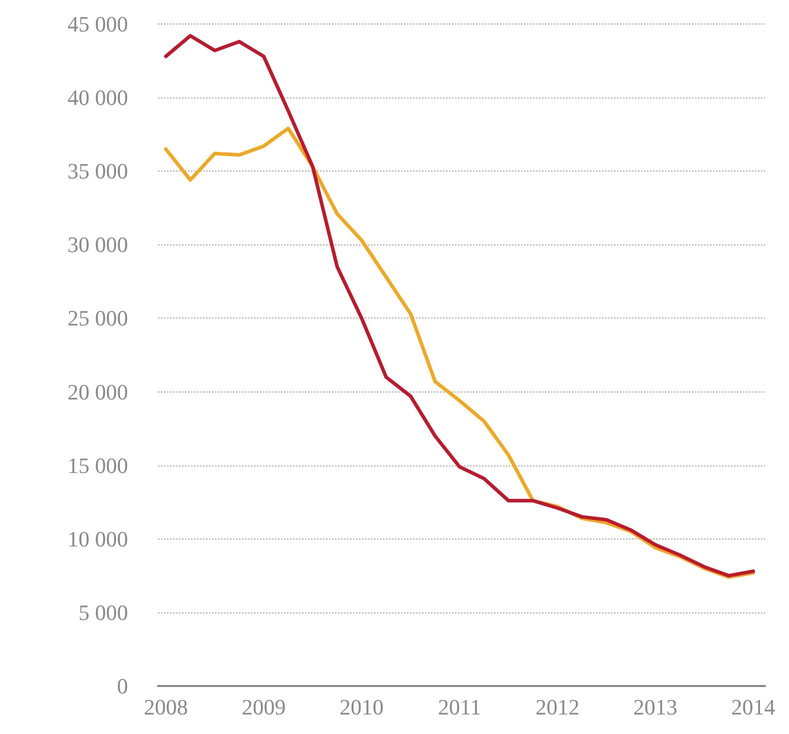 The image size is (789, 734). What do you see at coordinates (98, 318) in the screenshot?
I see `y-tick-label: 25 000` at bounding box center [98, 318].